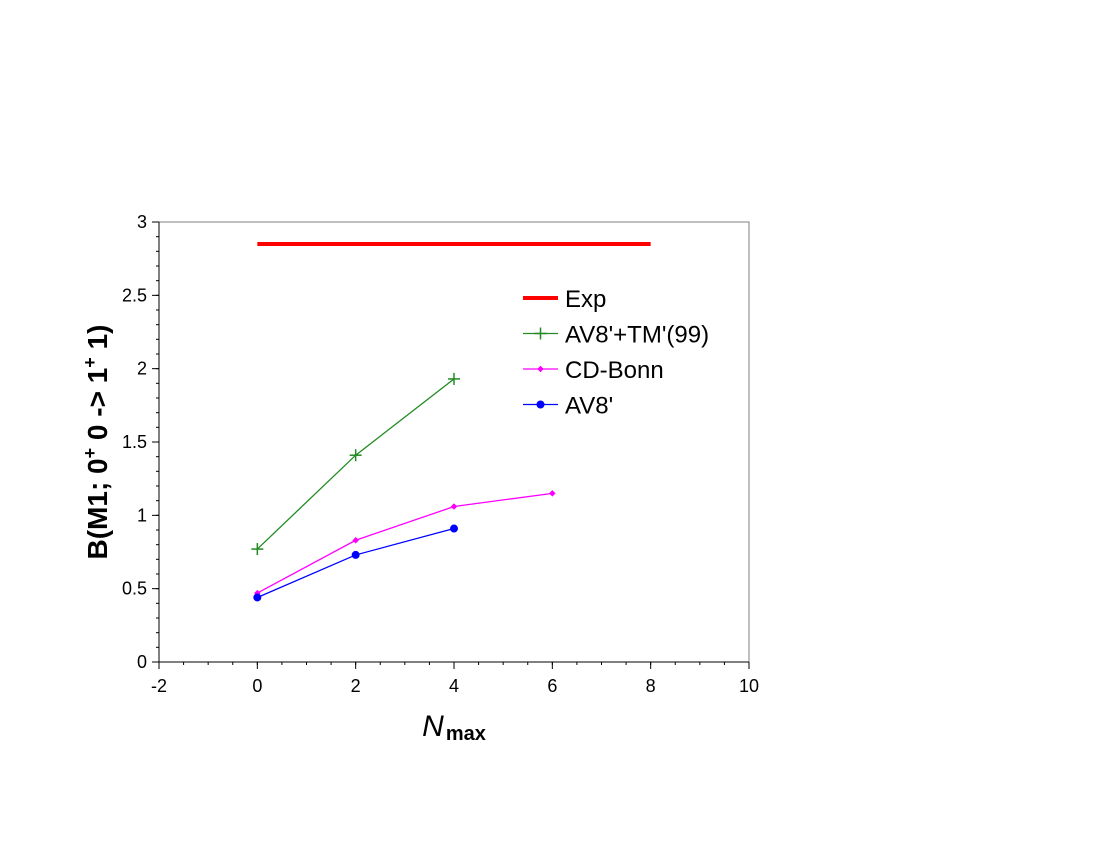 The image size is (1107, 849). I want to click on legend-item: Exp, so click(564, 299).